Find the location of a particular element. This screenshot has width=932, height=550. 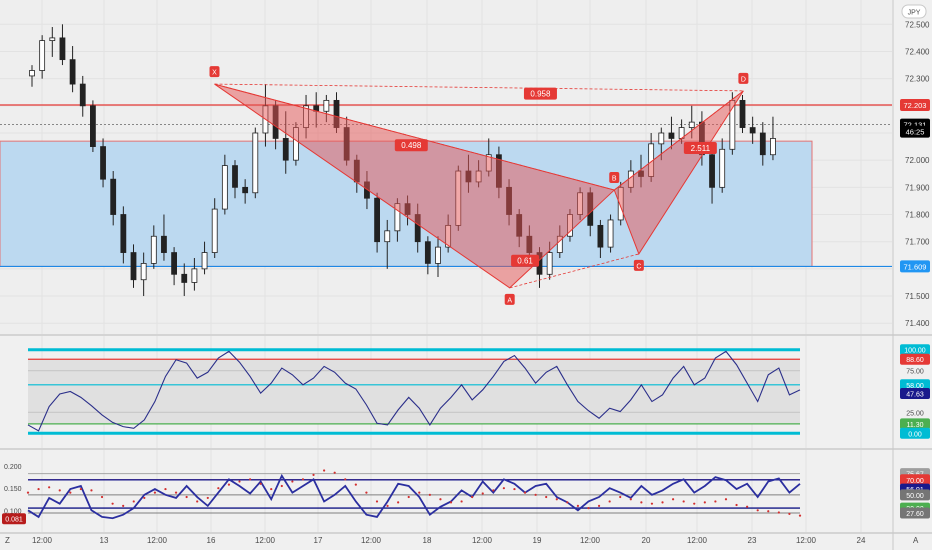

currency-label: JPY is located at coordinates (914, 13).